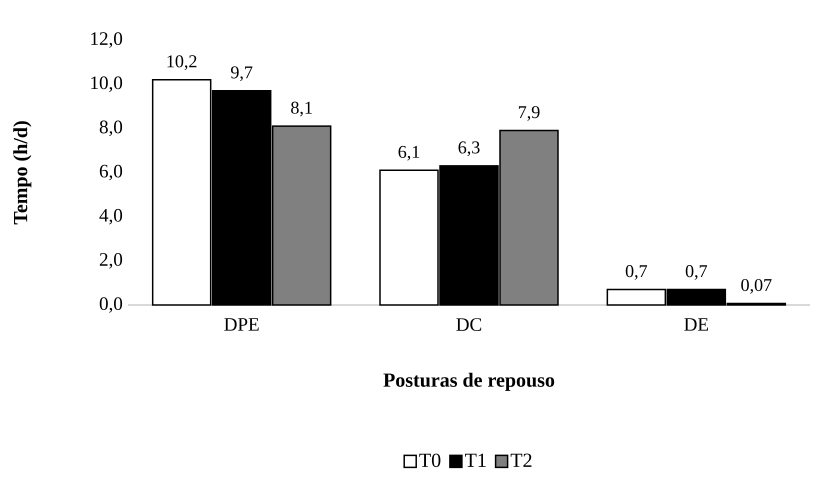 The image size is (827, 486). What do you see at coordinates (241, 324) in the screenshot?
I see `x-tick-label: DPE` at bounding box center [241, 324].